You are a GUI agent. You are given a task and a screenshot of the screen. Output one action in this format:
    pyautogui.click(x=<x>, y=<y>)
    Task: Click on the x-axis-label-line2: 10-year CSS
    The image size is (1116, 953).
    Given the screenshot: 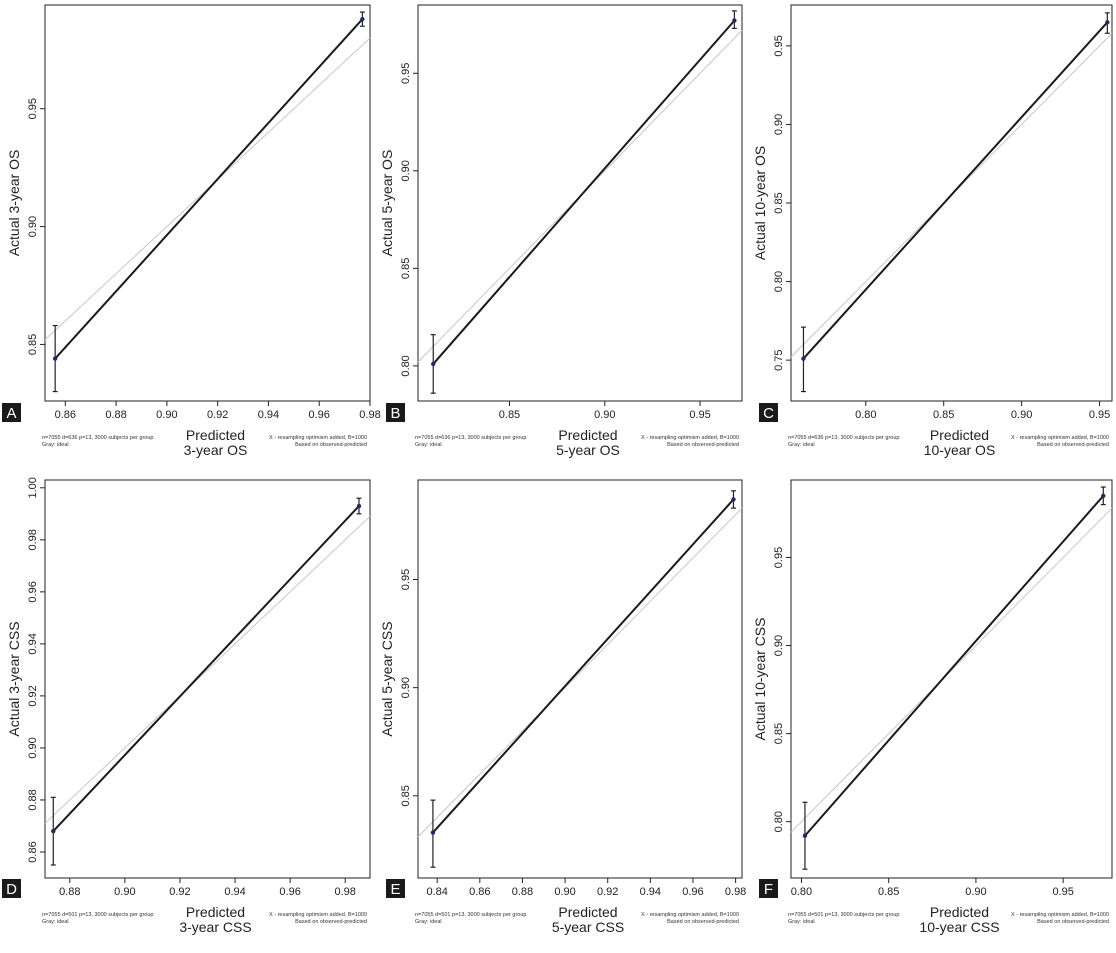 What is the action you would take?
    pyautogui.click(x=959, y=927)
    